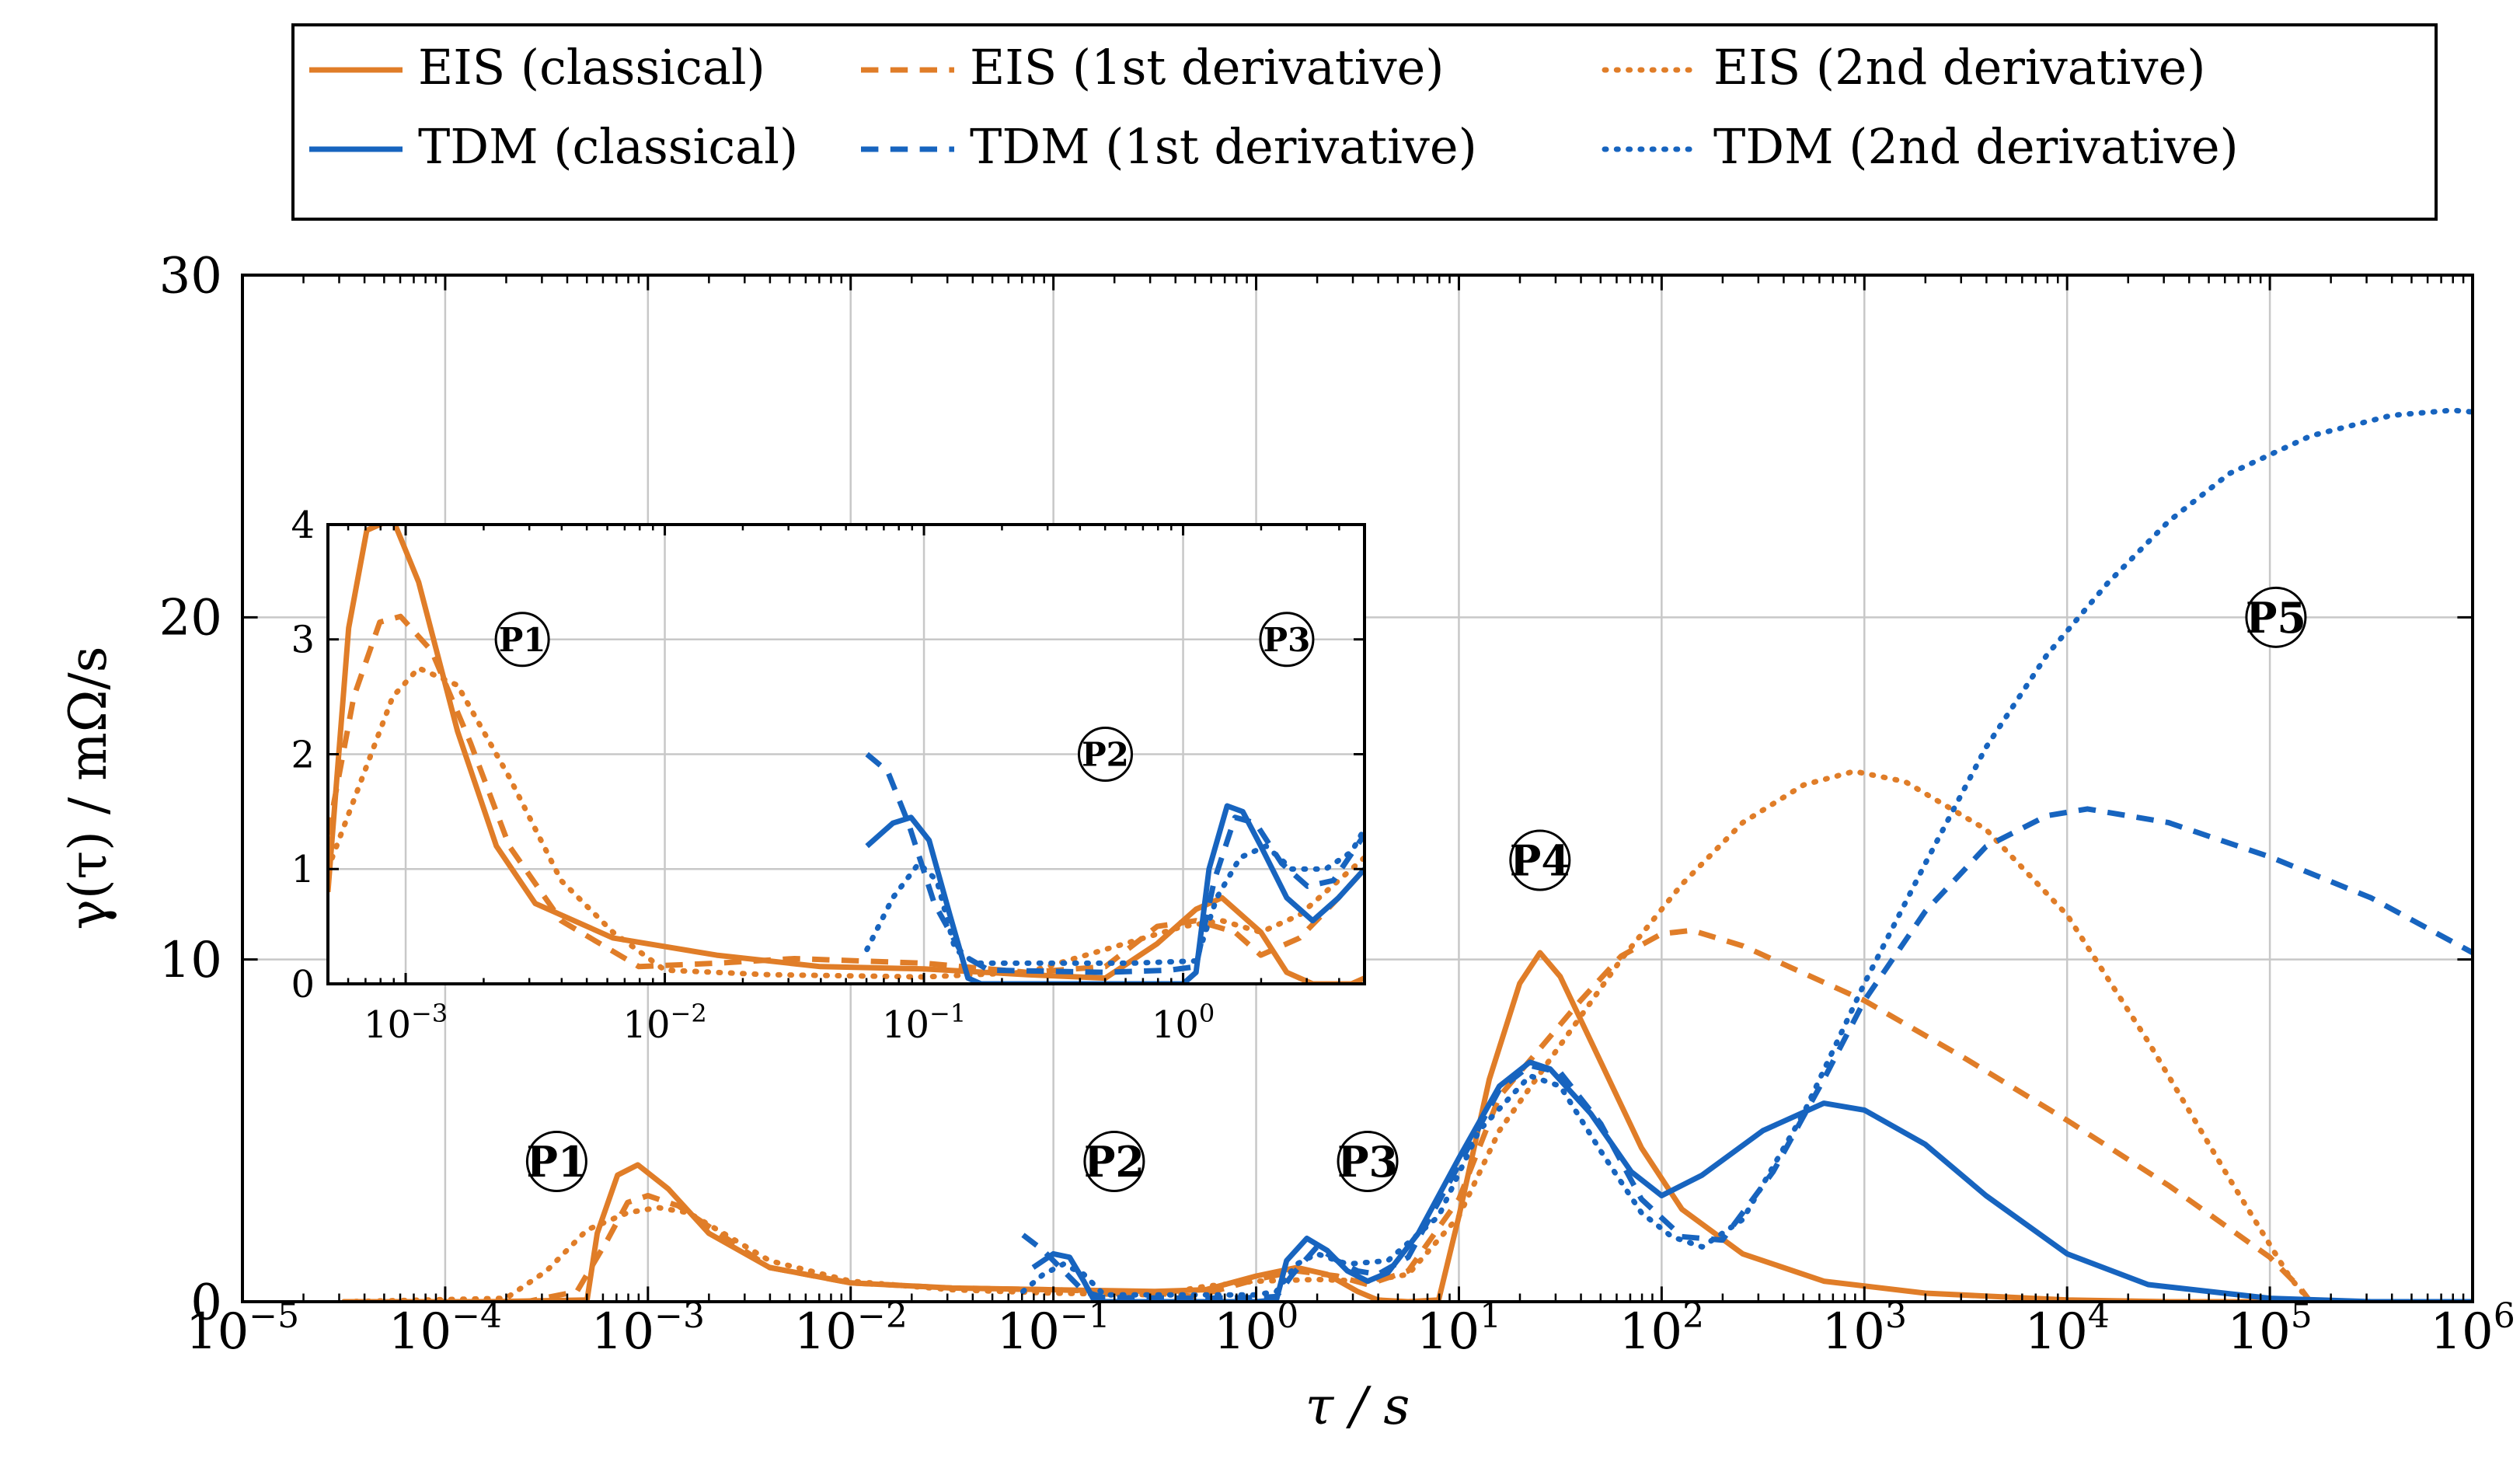  Describe the element at coordinates (1358, 1406) in the screenshot. I see `x-axis-label: τ / s` at that location.